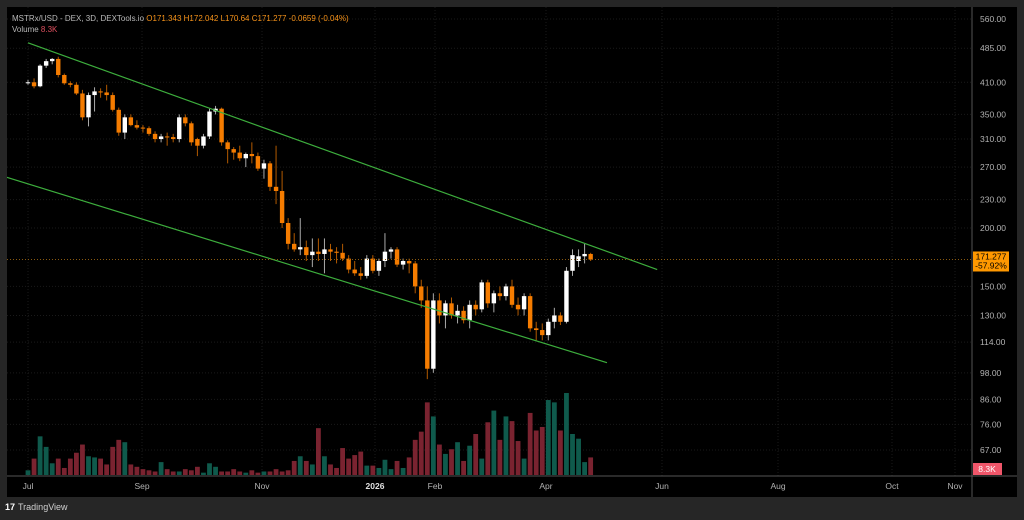 The width and height of the screenshot is (1024, 520). What do you see at coordinates (49, 29) in the screenshot?
I see `volume-value: 8.3K` at bounding box center [49, 29].